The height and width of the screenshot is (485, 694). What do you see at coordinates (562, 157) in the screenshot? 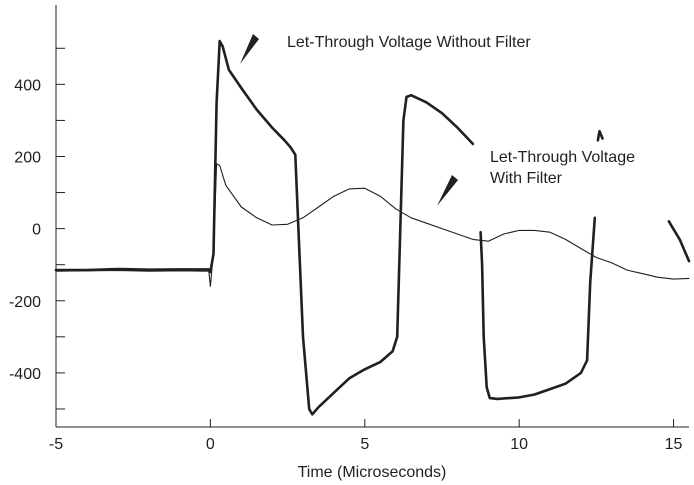
I see `annotation-with-filter-line1: Let-Through Voltage` at bounding box center [562, 157].